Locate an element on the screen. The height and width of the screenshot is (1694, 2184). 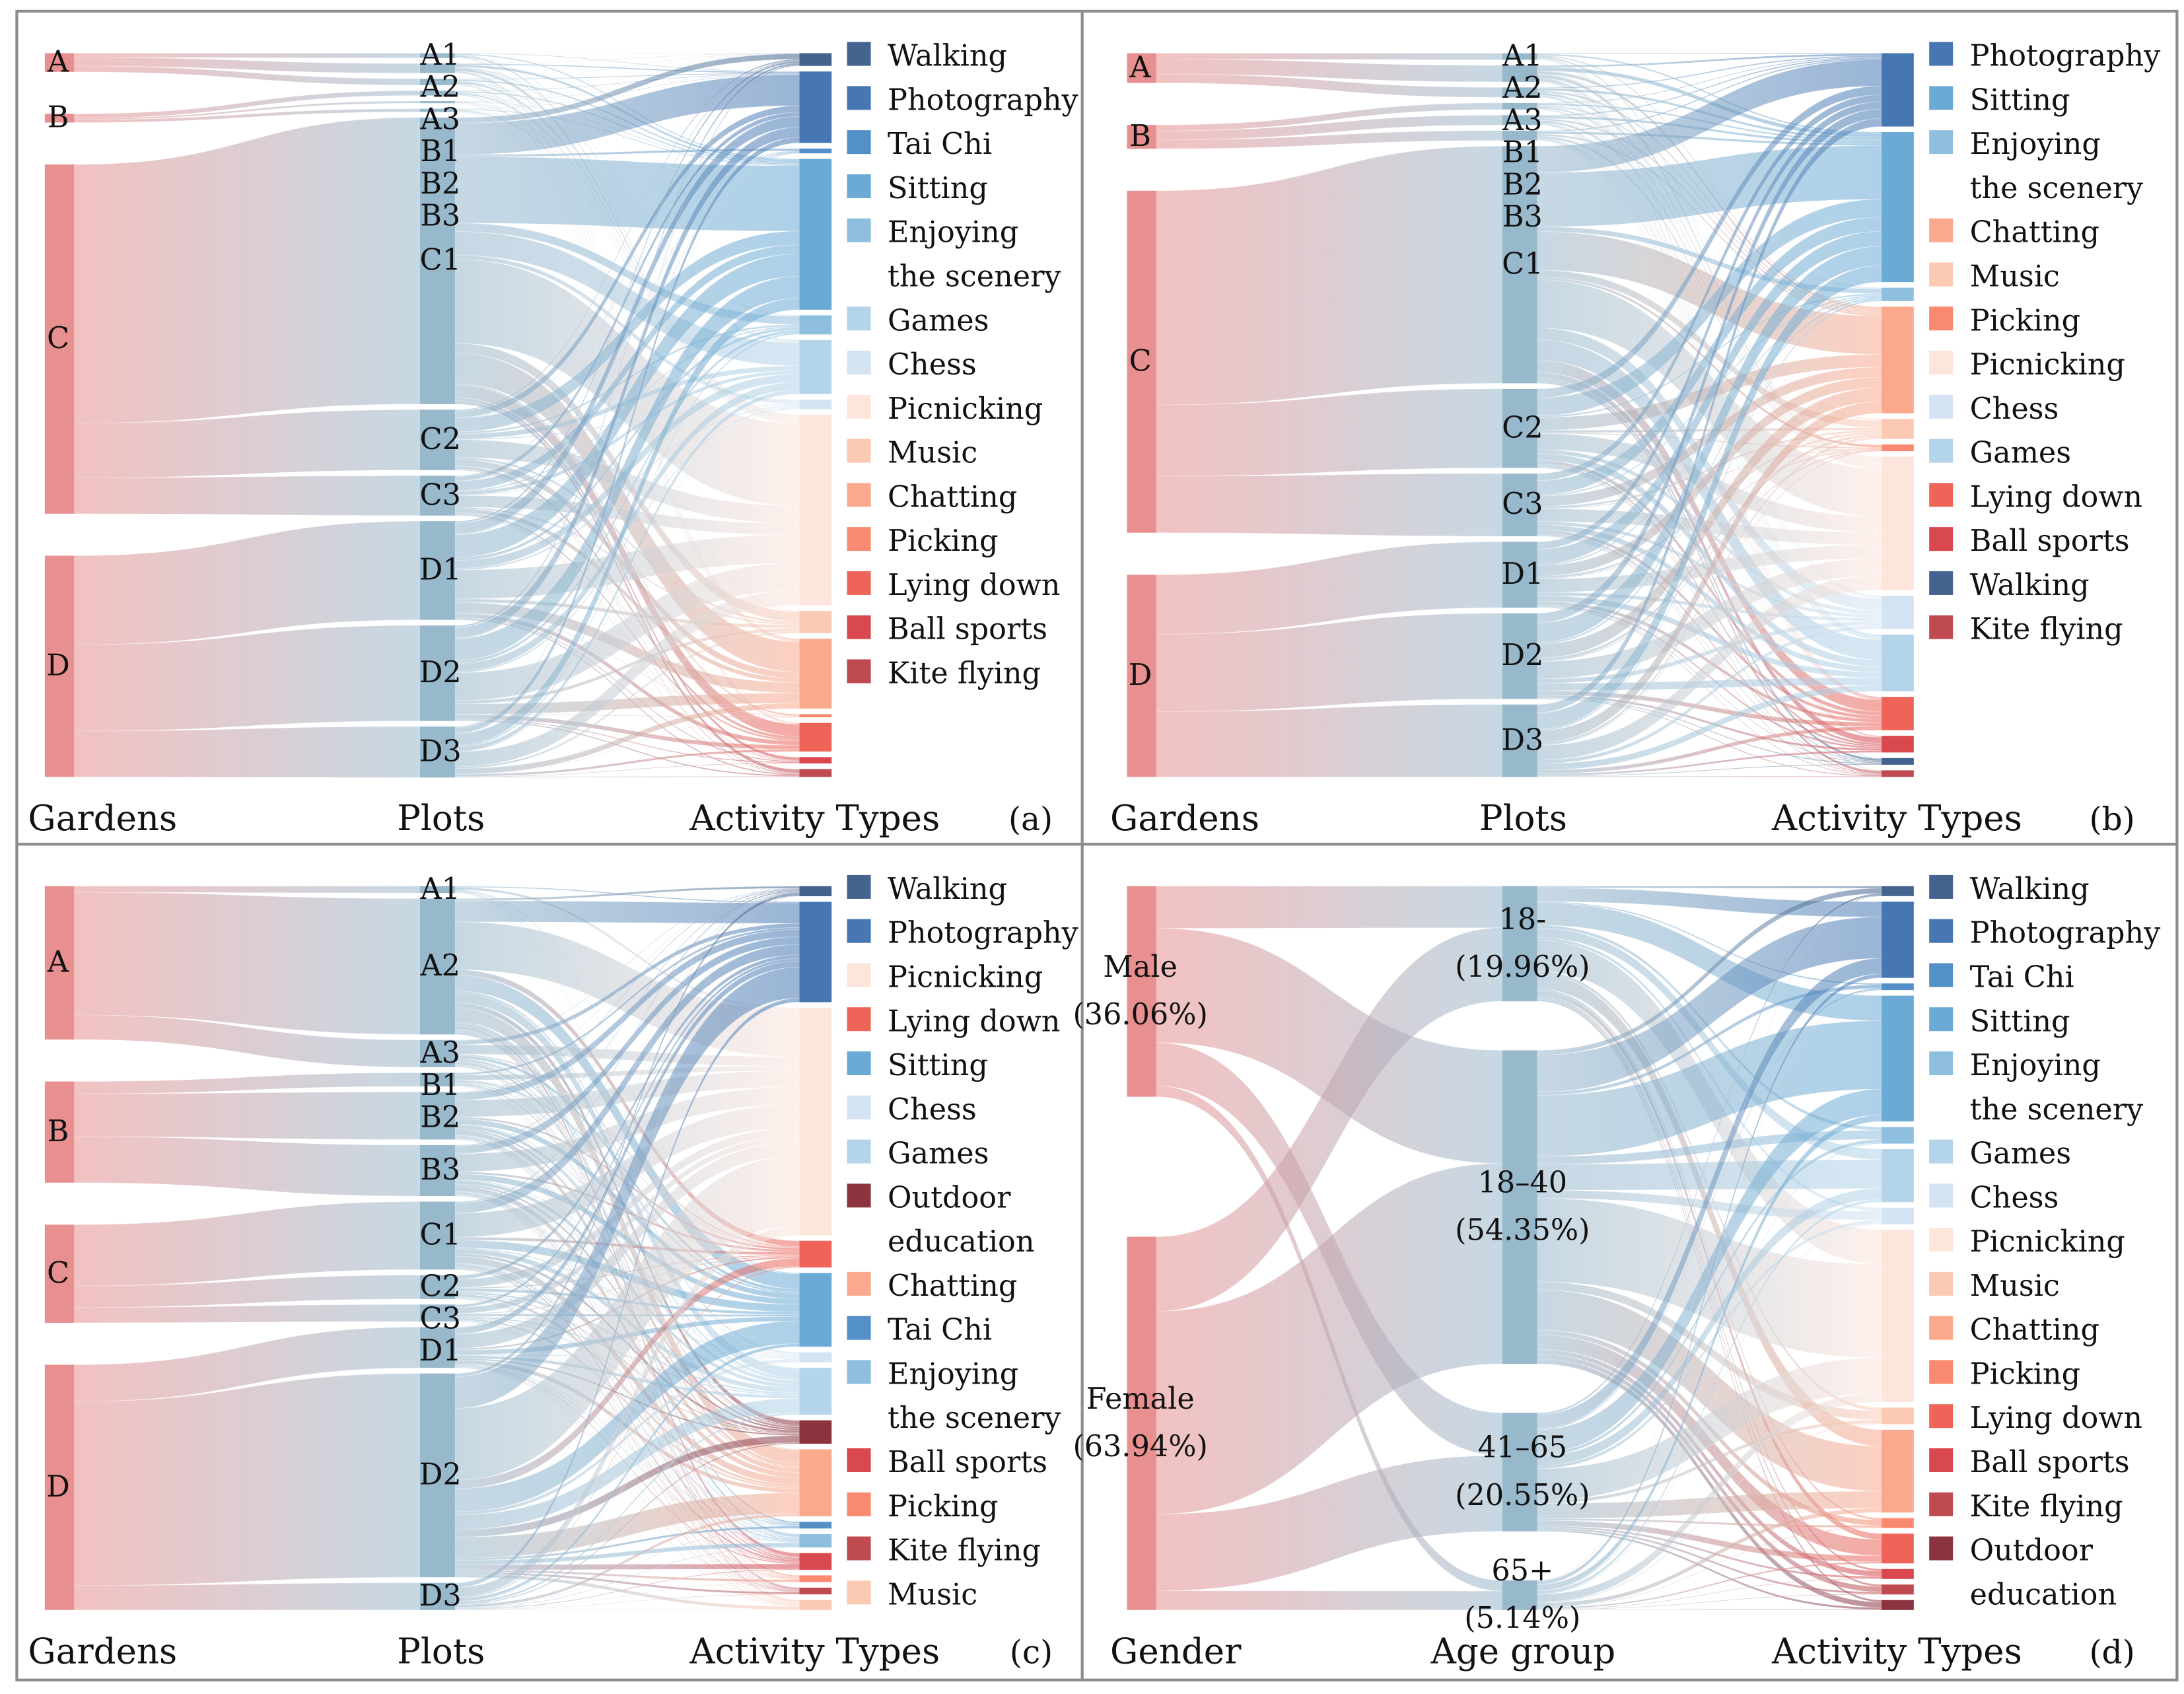
node-percent-label: (54.35%) is located at coordinates (1522, 1231).